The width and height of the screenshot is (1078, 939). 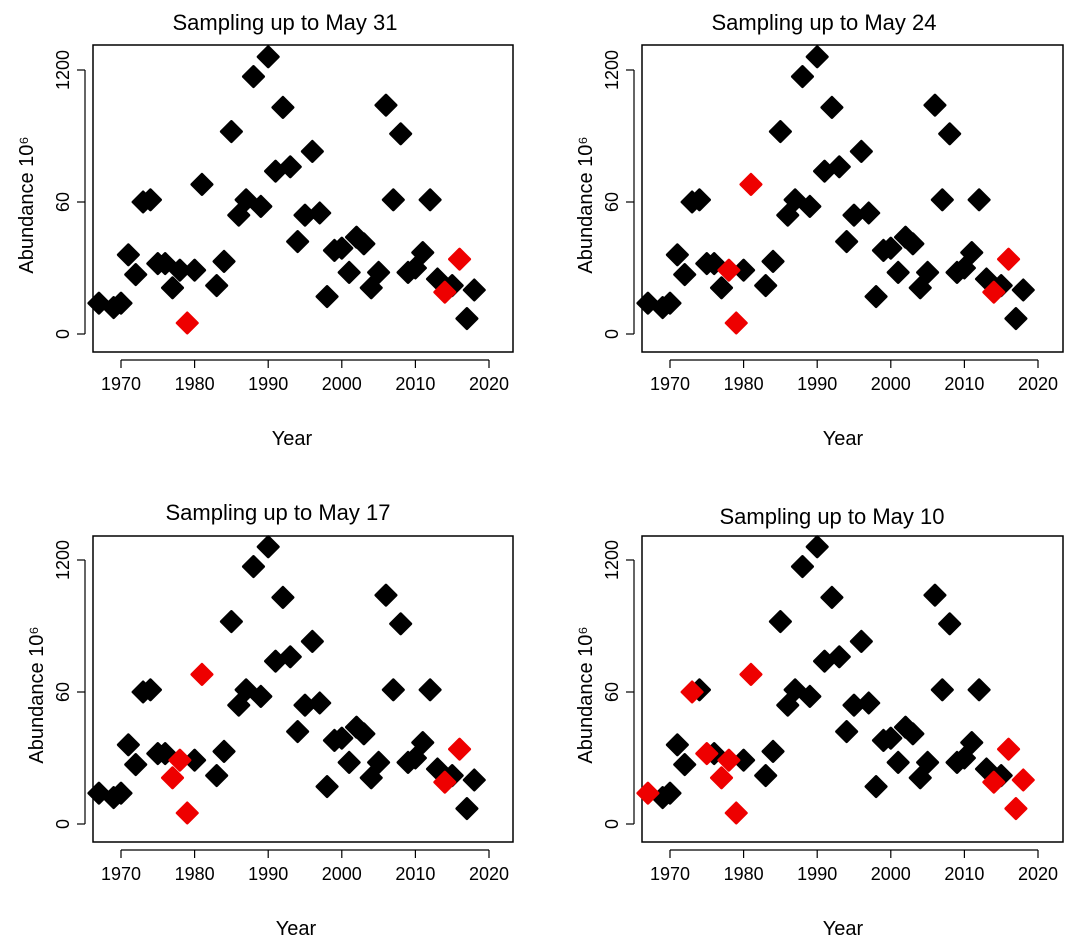 What do you see at coordinates (284, 22) in the screenshot?
I see `panel-title: Sampling up to May 31` at bounding box center [284, 22].